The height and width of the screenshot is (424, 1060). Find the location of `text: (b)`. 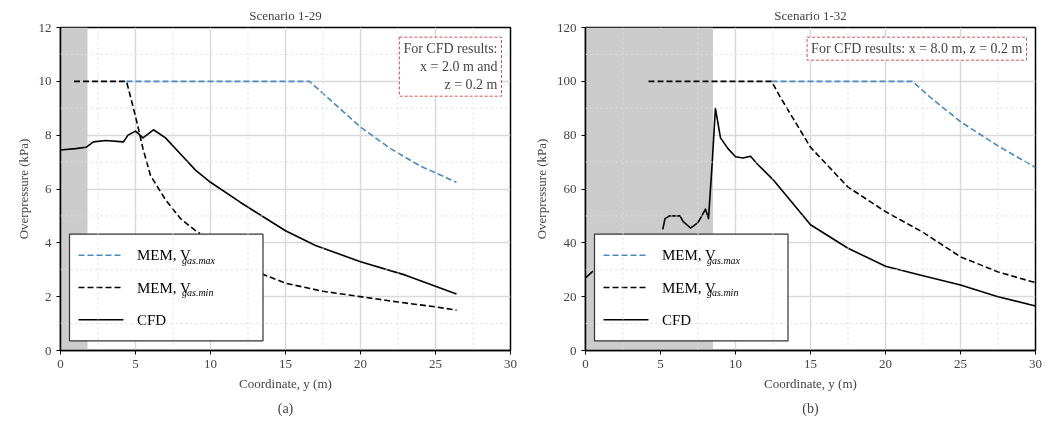

text: (b) is located at coordinates (810, 408).